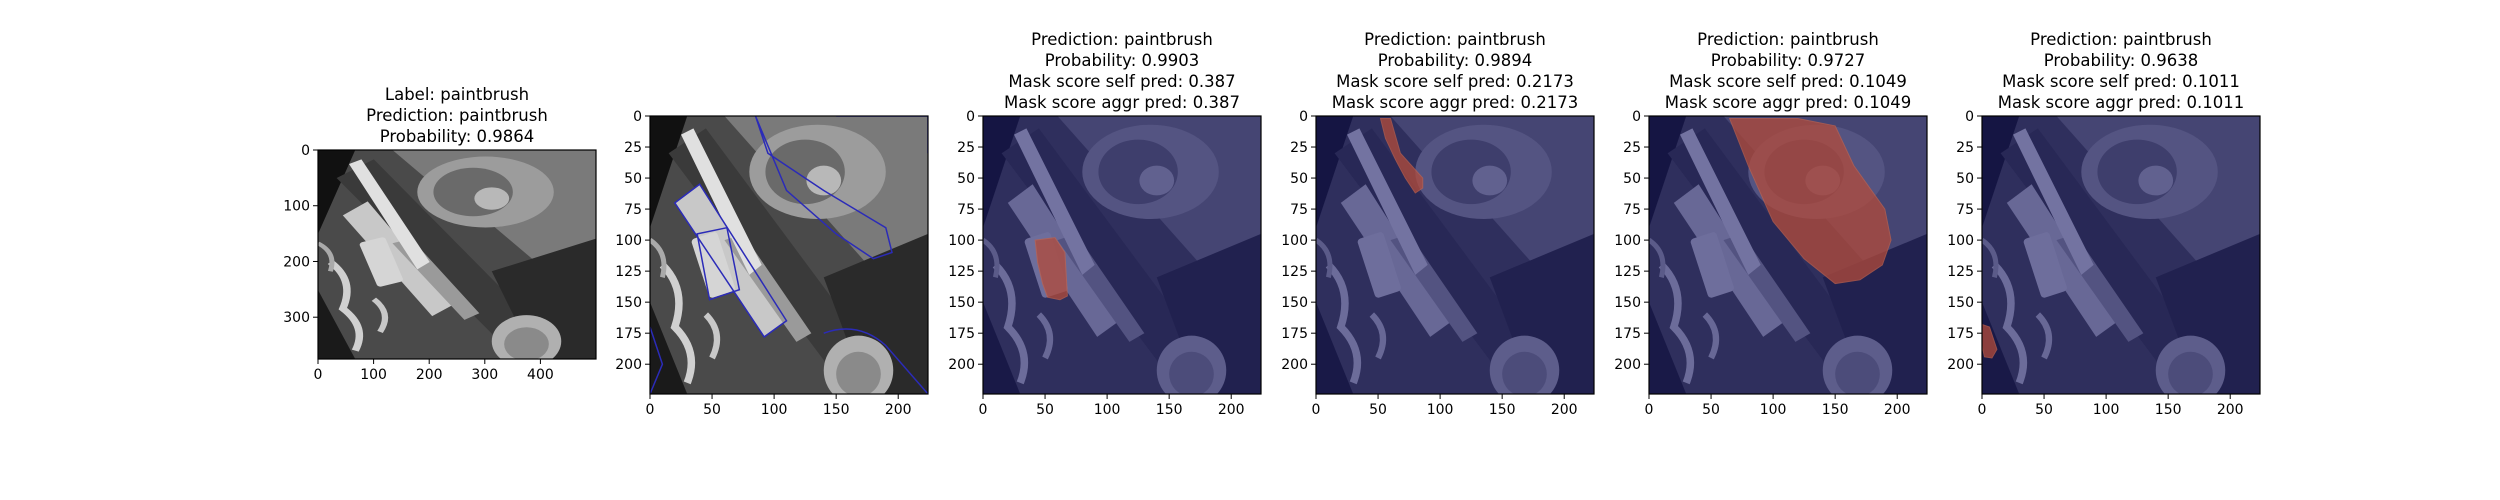 This screenshot has width=2500, height=500. What do you see at coordinates (540, 375) in the screenshot?
I see `x-tick-label: 400` at bounding box center [540, 375].